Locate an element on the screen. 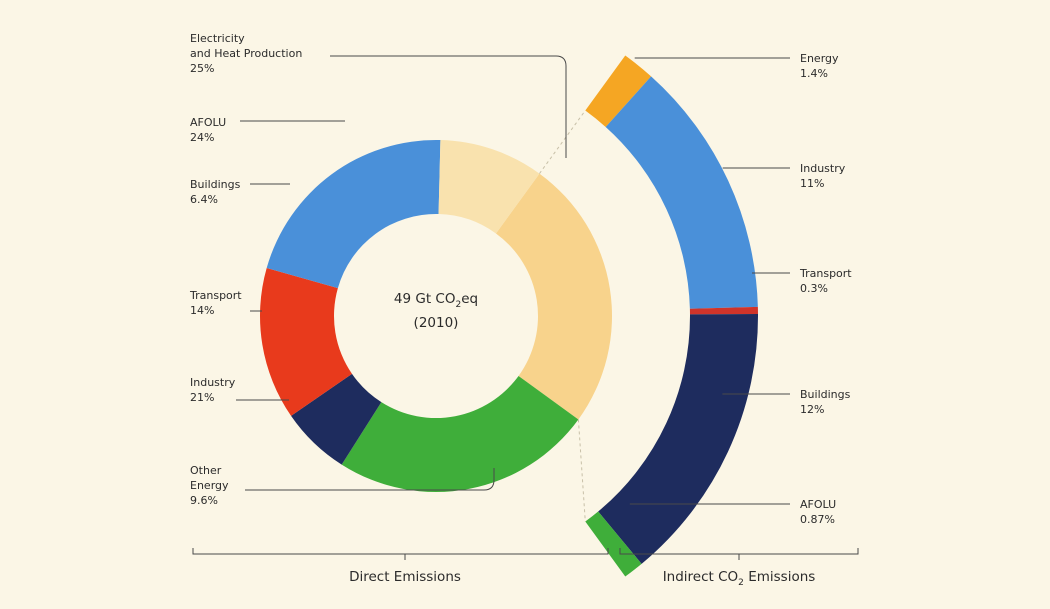  arc-label-industry: Industry is located at coordinates (823, 168).